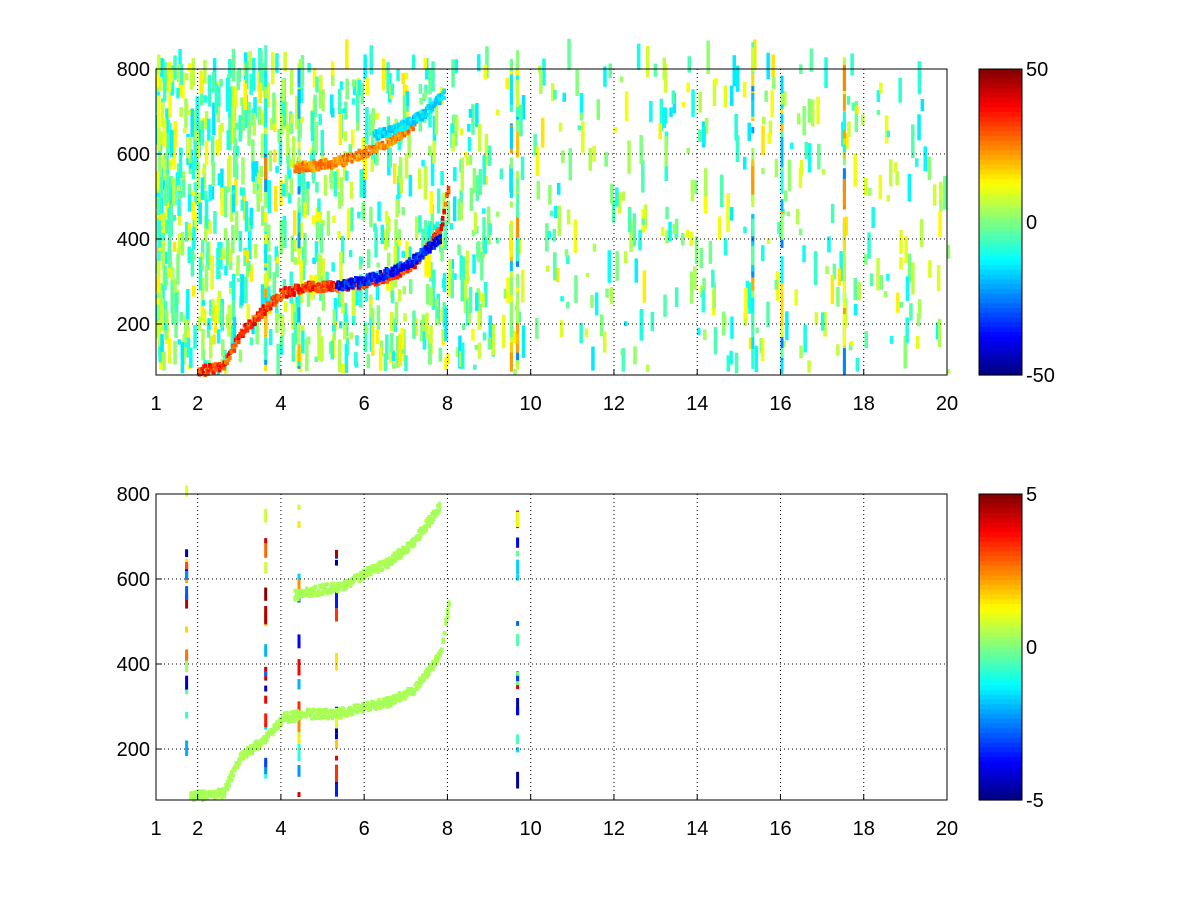 The image size is (1200, 900). Describe the element at coordinates (1037, 70) in the screenshot. I see `colorbar-tick-label: 50` at that location.